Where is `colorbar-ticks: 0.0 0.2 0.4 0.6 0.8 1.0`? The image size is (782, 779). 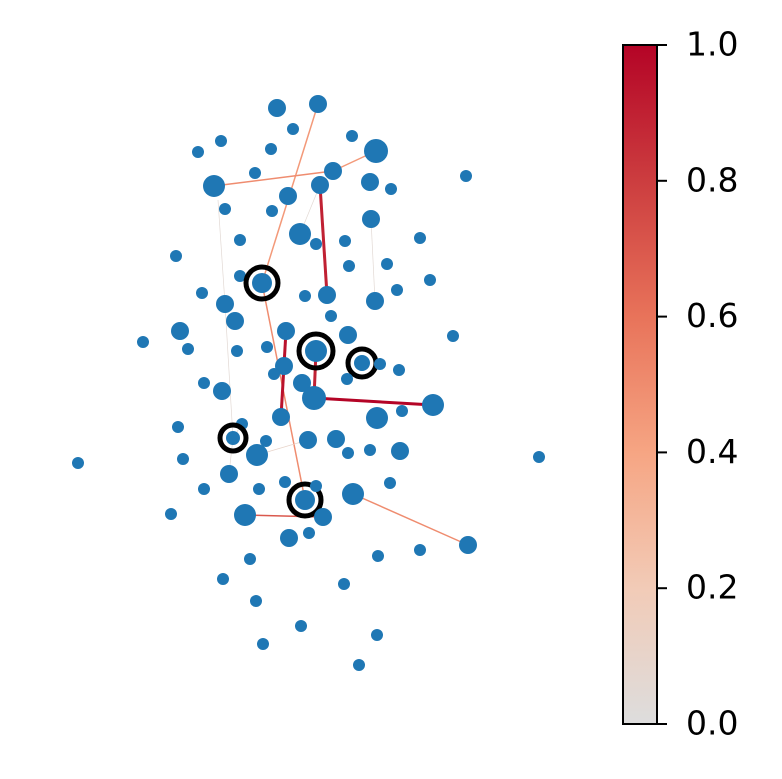 colorbar-ticks: 0.0 0.2 0.4 0.6 0.8 1.0 is located at coordinates (697, 384).